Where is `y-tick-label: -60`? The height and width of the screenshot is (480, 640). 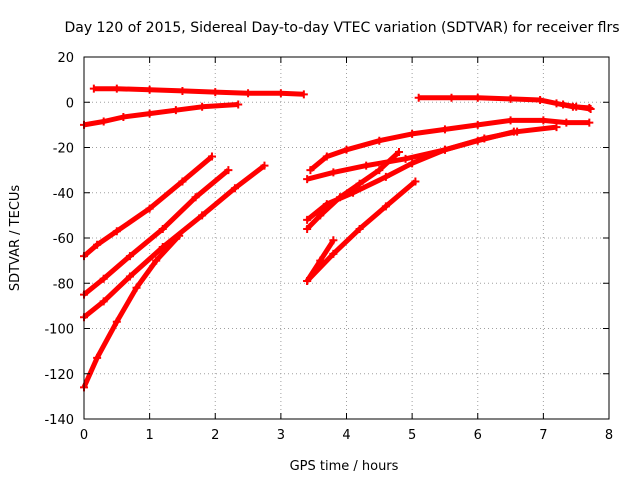
y-tick-label: -60 is located at coordinates (63, 239).